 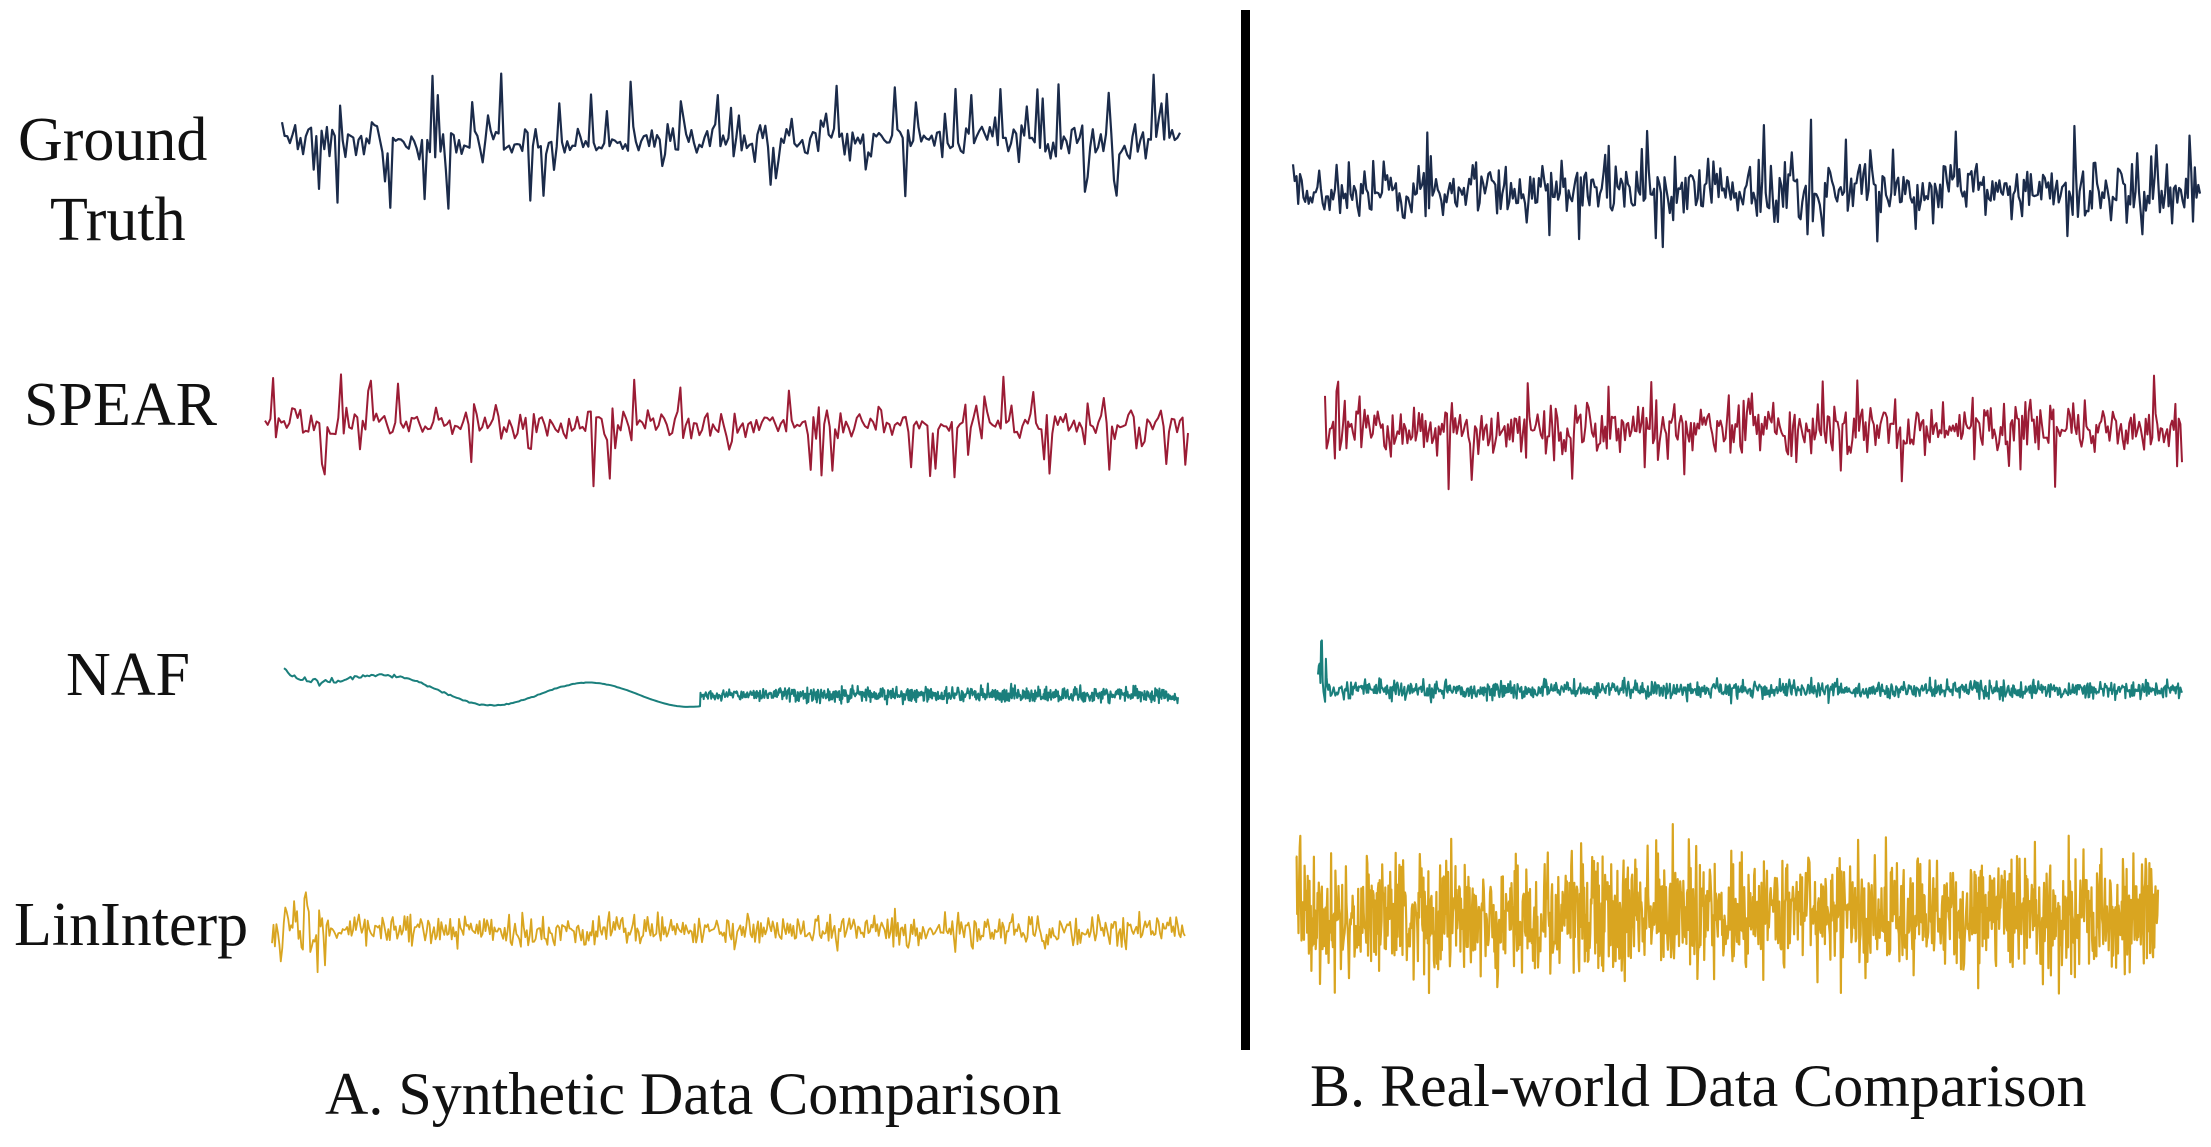 I want to click on row-label-lininterp: LinInterp, so click(x=131, y=925).